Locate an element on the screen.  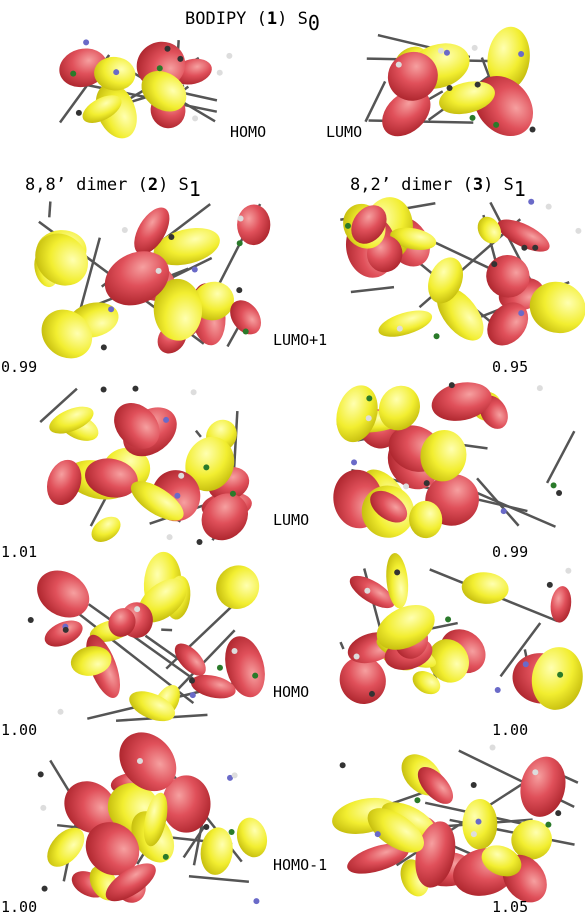
title: BODIPY (1) S0 is located at coordinates (252, 22).